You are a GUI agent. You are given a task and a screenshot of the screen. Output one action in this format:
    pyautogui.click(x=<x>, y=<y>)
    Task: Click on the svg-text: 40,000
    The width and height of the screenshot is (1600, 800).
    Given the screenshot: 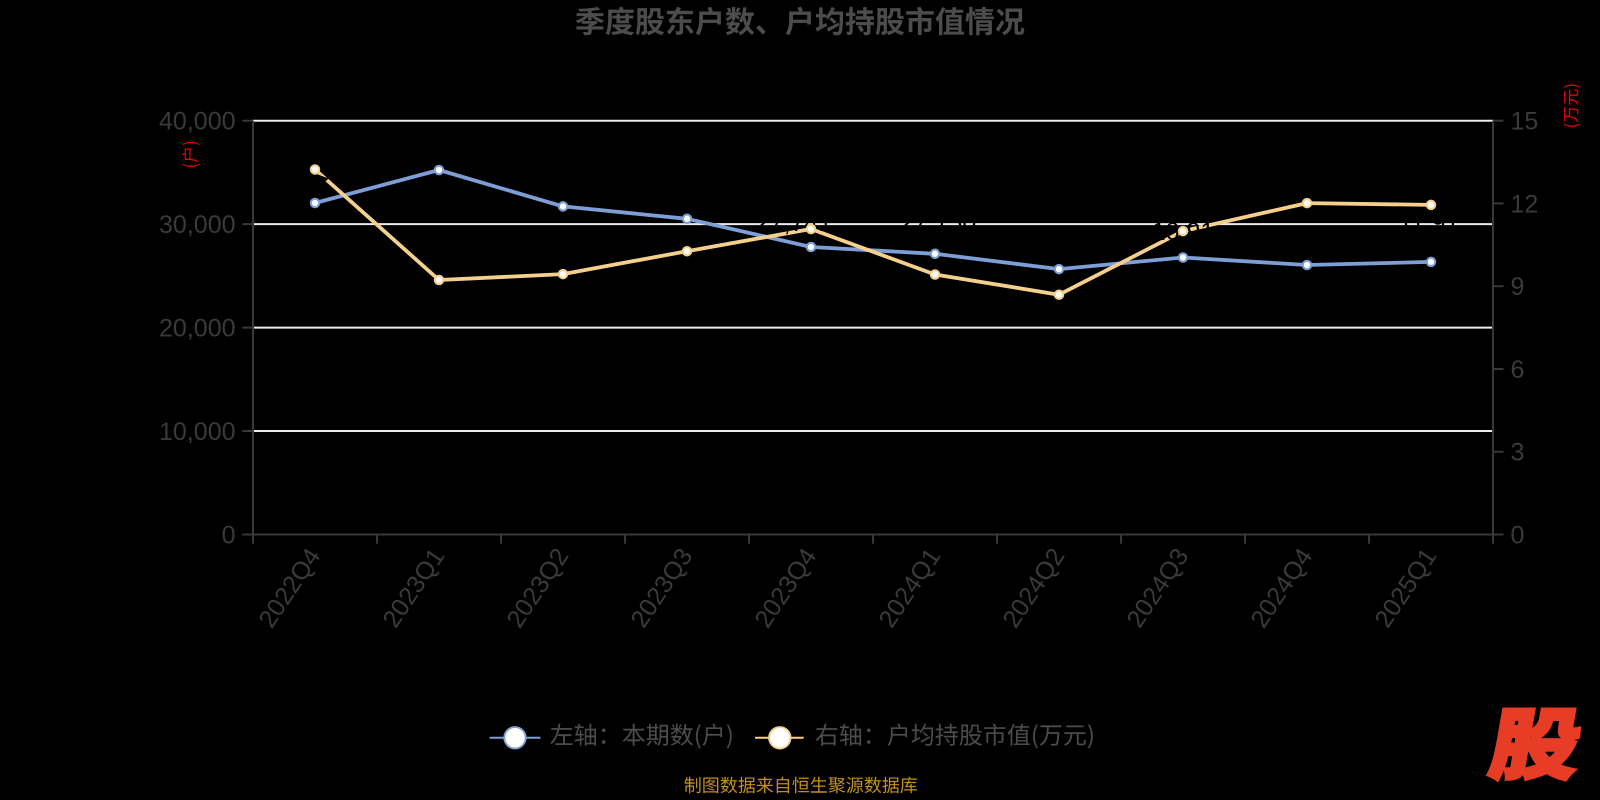 What is the action you would take?
    pyautogui.click(x=197, y=122)
    